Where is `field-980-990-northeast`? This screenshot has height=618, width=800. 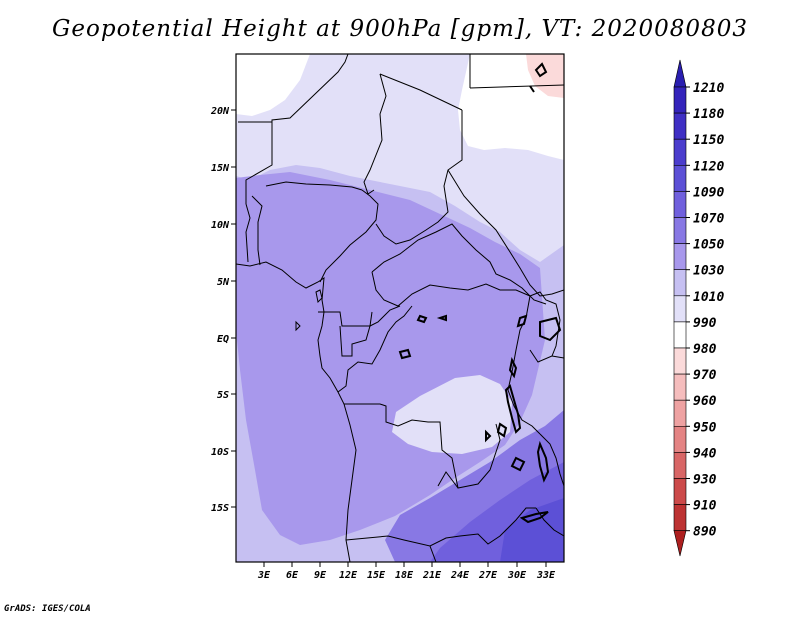
field-980-990-northeast is located at coordinates (545, 76).